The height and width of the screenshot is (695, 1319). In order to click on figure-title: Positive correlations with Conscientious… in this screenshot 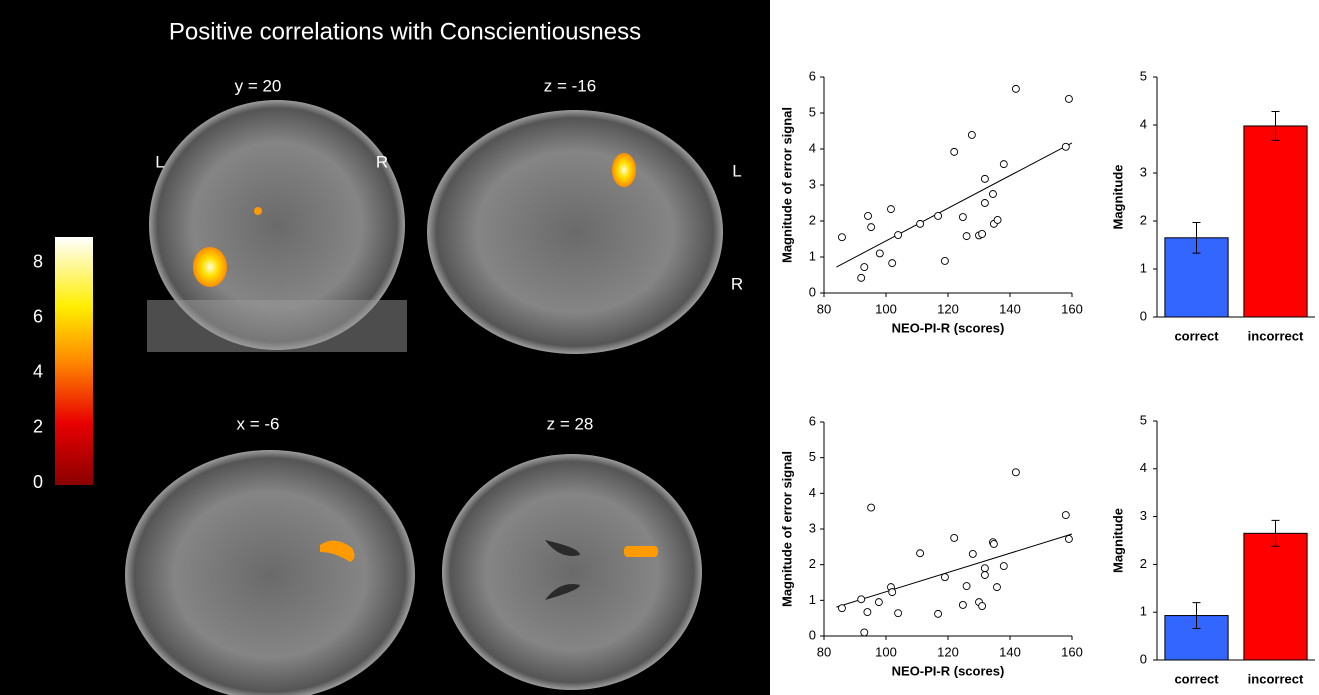, I will do `click(405, 31)`.